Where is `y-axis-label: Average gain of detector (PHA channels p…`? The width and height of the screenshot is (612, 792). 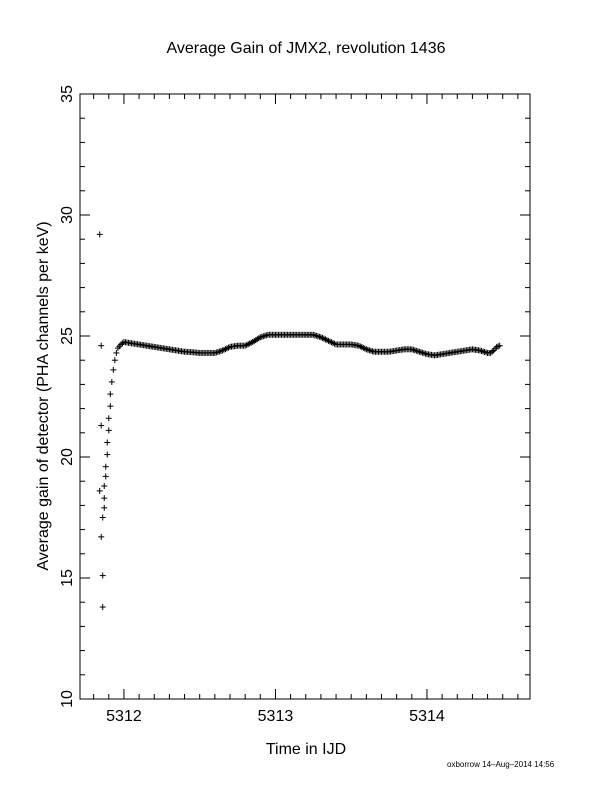
y-axis-label: Average gain of detector (PHA channels p… is located at coordinates (43, 395).